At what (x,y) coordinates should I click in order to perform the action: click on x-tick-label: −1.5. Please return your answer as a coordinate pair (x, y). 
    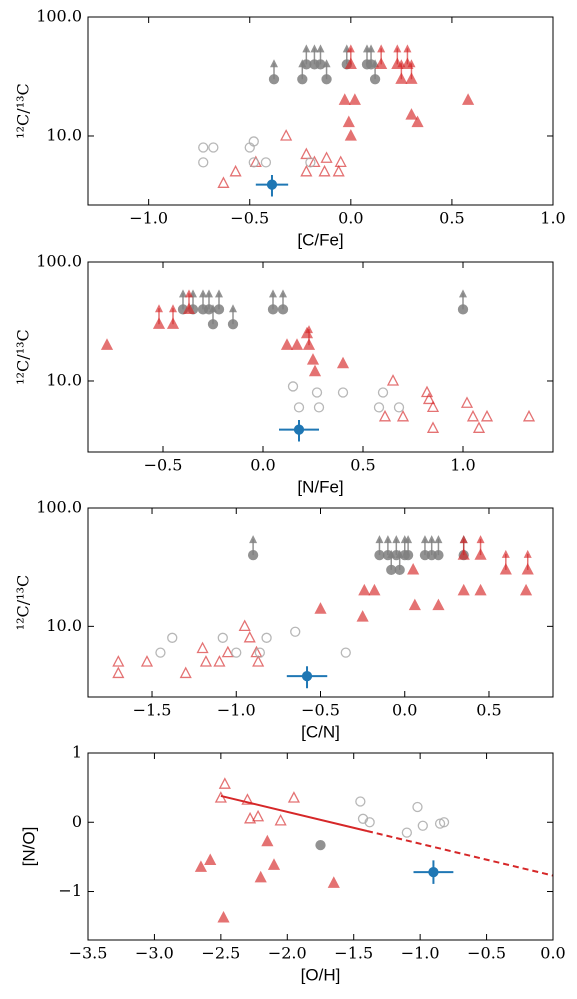
    Looking at the image, I should click on (152, 710).